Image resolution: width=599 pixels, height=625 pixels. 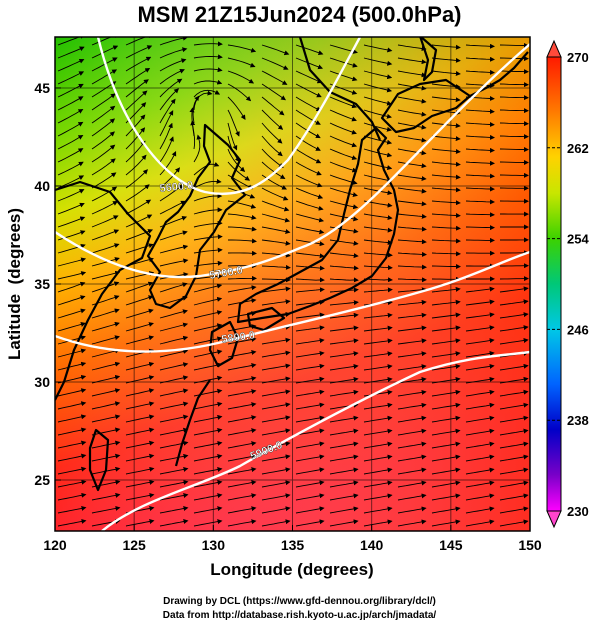 What do you see at coordinates (42, 186) in the screenshot?
I see `y-tick-label: 40` at bounding box center [42, 186].